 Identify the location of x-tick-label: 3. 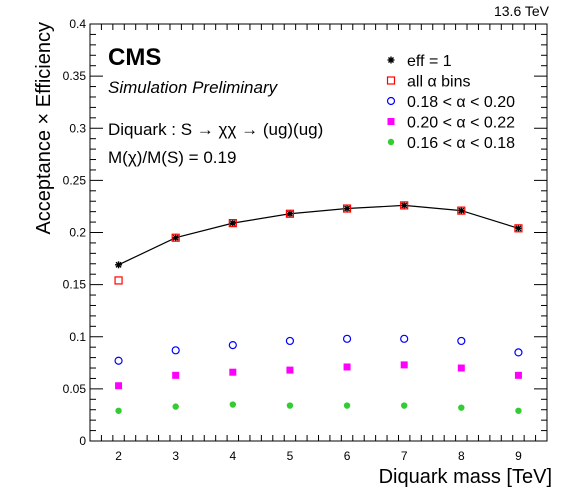
(175, 456).